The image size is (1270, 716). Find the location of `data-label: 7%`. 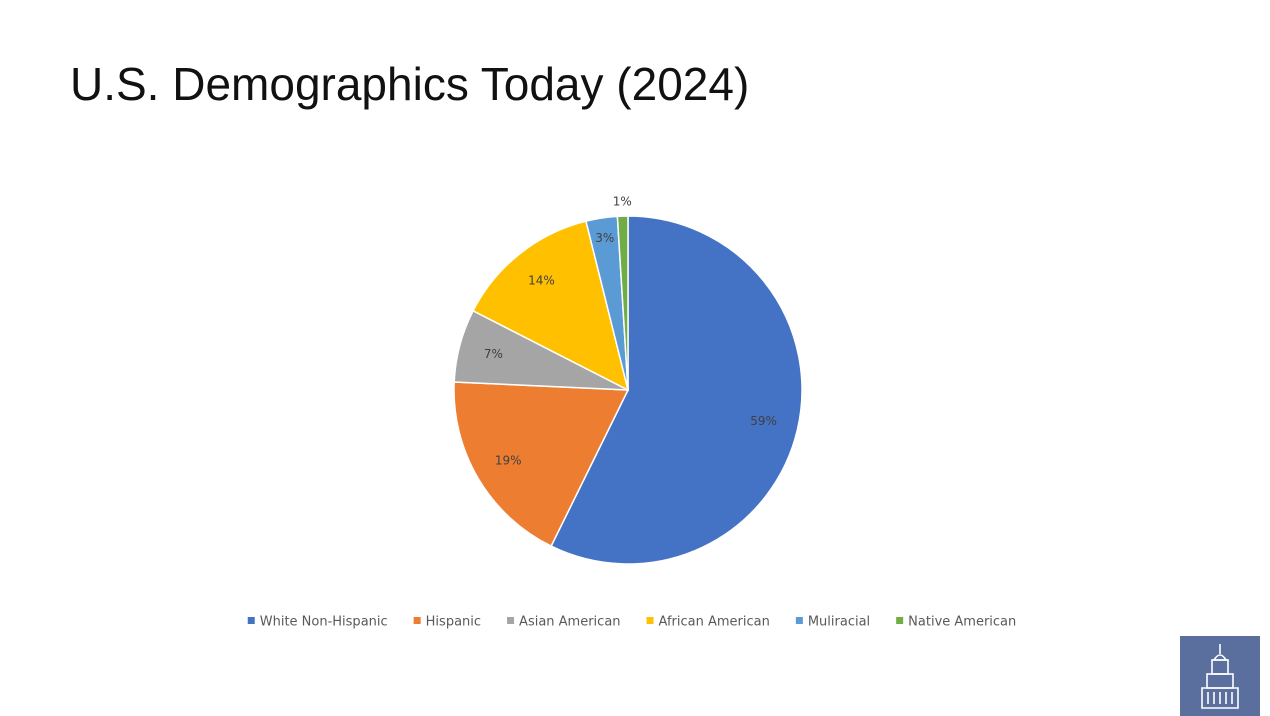

data-label: 7% is located at coordinates (493, 354).